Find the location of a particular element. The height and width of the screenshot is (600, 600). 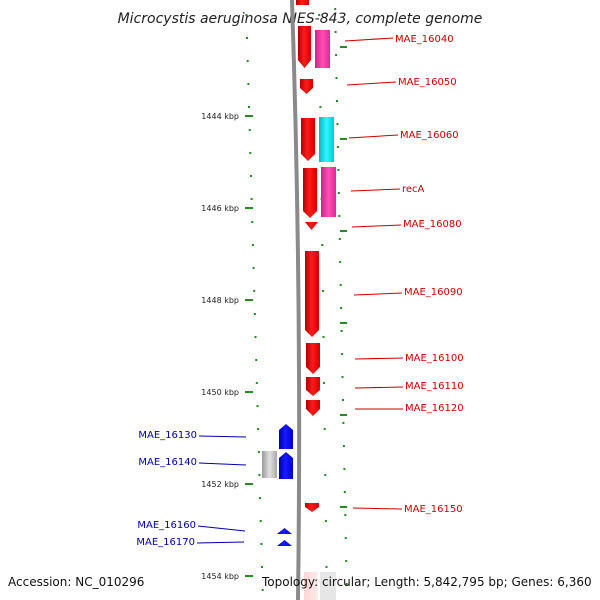

gene-arrow-mae16140 is located at coordinates (286, 465).